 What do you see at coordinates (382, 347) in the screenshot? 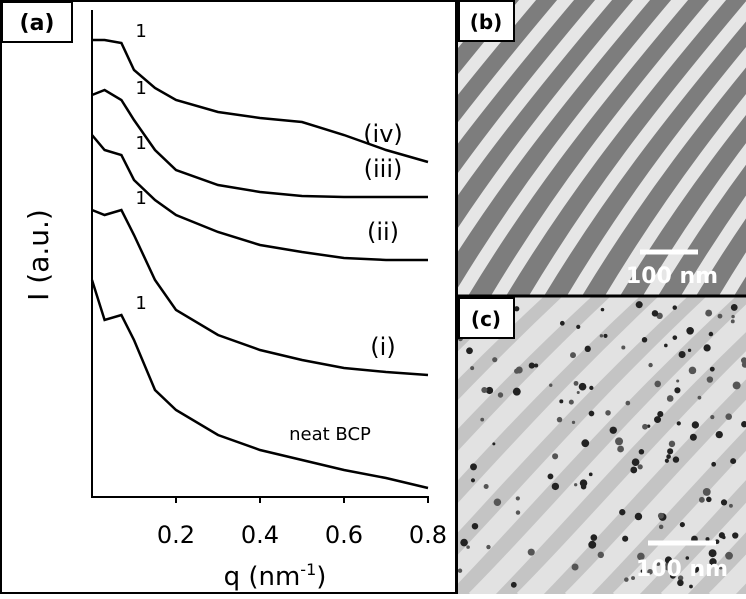
I see `curve-label: (i)` at bounding box center [382, 347].